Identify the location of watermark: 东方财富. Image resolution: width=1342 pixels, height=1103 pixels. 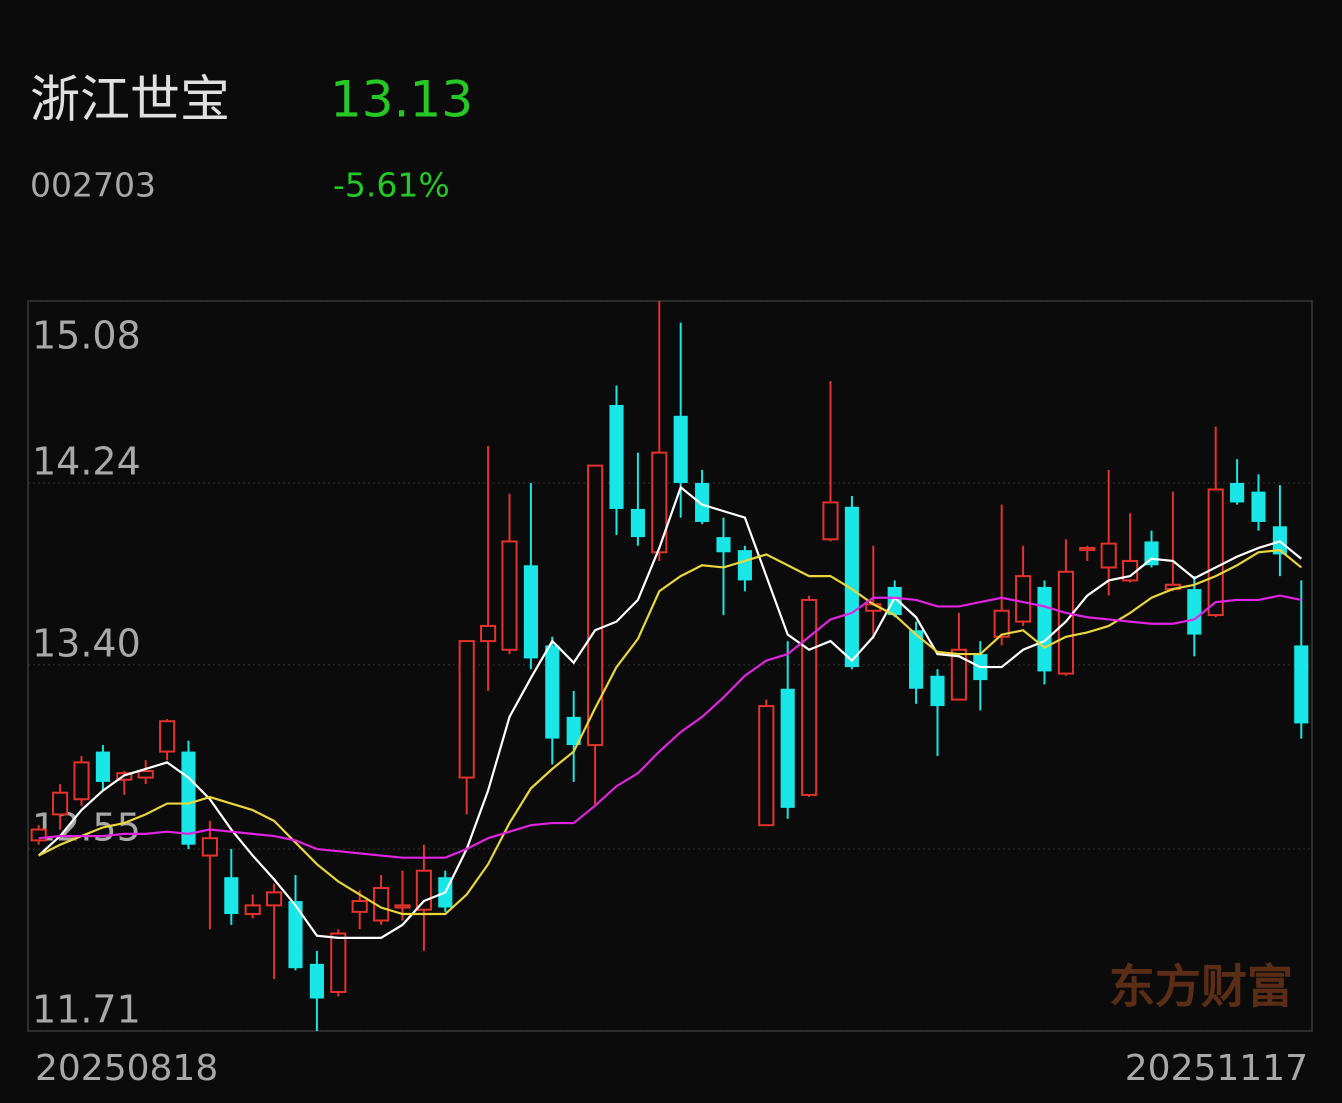
(1201, 987).